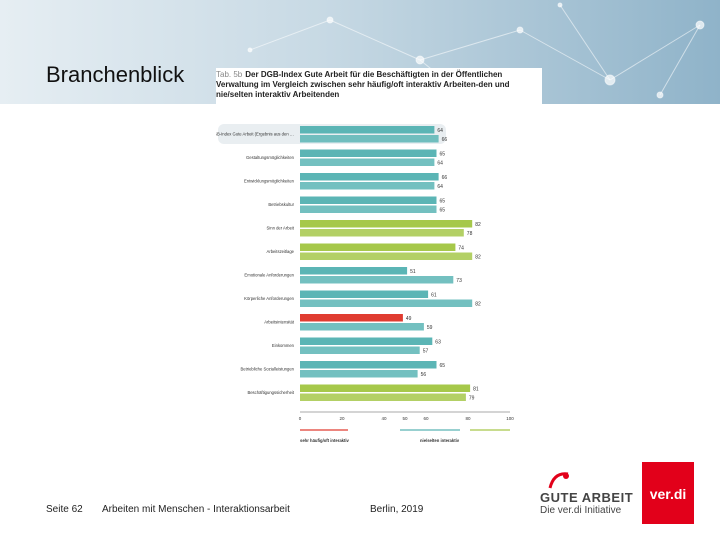 This screenshot has height=540, width=720. Describe the element at coordinates (279, 322) in the screenshot. I see `category-label: Arbeitsintensität` at that location.